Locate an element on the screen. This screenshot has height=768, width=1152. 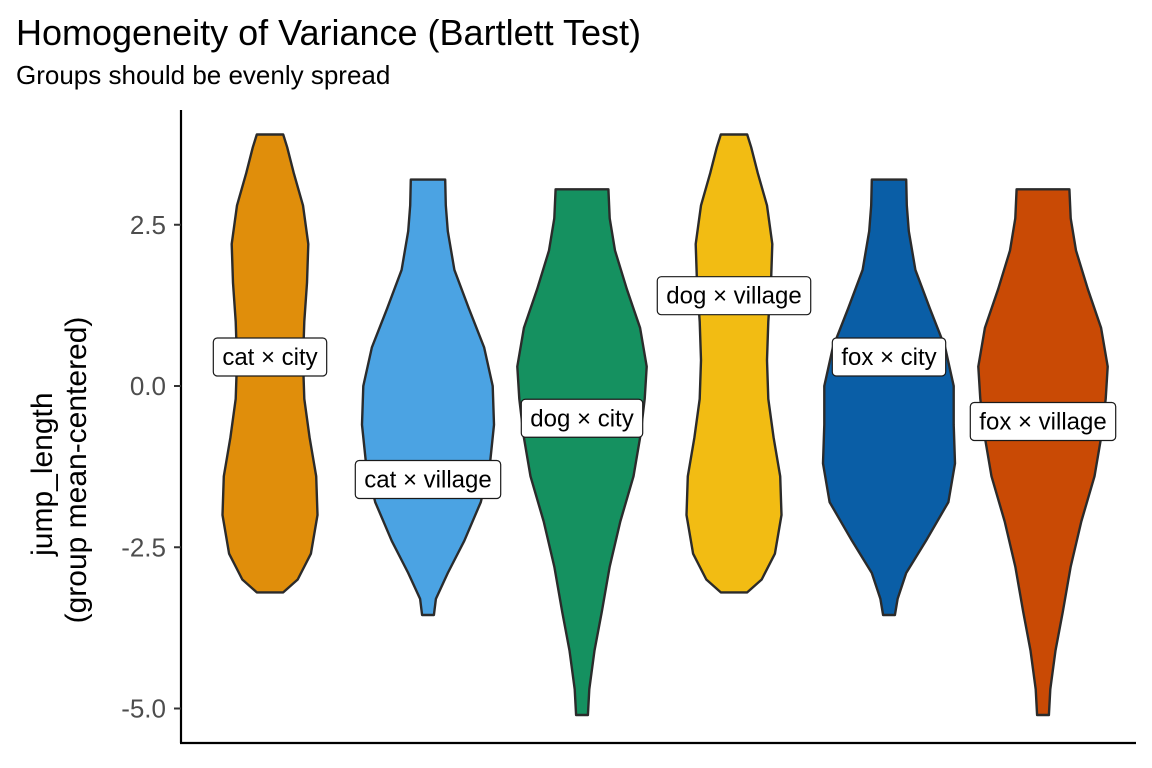
violin-label-text: dog × city is located at coordinates (581, 418).